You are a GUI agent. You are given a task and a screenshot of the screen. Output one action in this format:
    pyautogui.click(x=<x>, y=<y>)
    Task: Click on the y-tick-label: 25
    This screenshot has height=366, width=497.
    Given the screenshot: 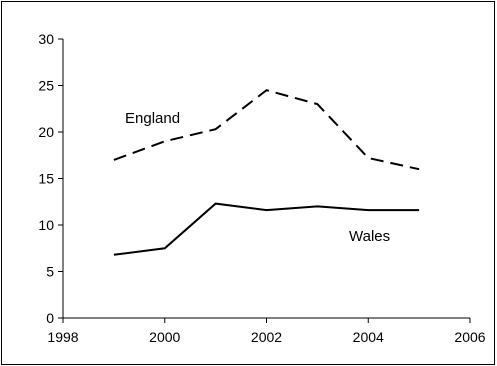 What is the action you would take?
    pyautogui.click(x=46, y=86)
    